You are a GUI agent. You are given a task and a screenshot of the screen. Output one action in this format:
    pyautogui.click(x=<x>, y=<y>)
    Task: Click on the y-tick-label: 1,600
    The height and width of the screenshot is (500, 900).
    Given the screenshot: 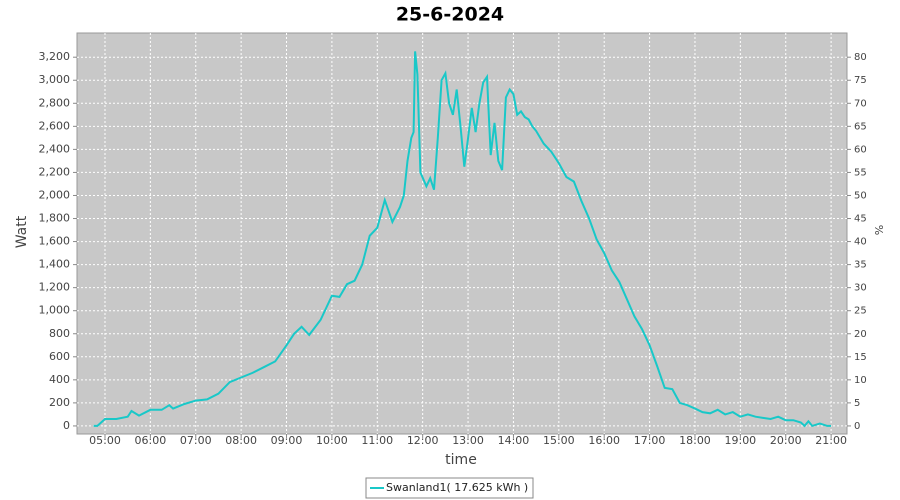 What is the action you would take?
    pyautogui.click(x=55, y=241)
    